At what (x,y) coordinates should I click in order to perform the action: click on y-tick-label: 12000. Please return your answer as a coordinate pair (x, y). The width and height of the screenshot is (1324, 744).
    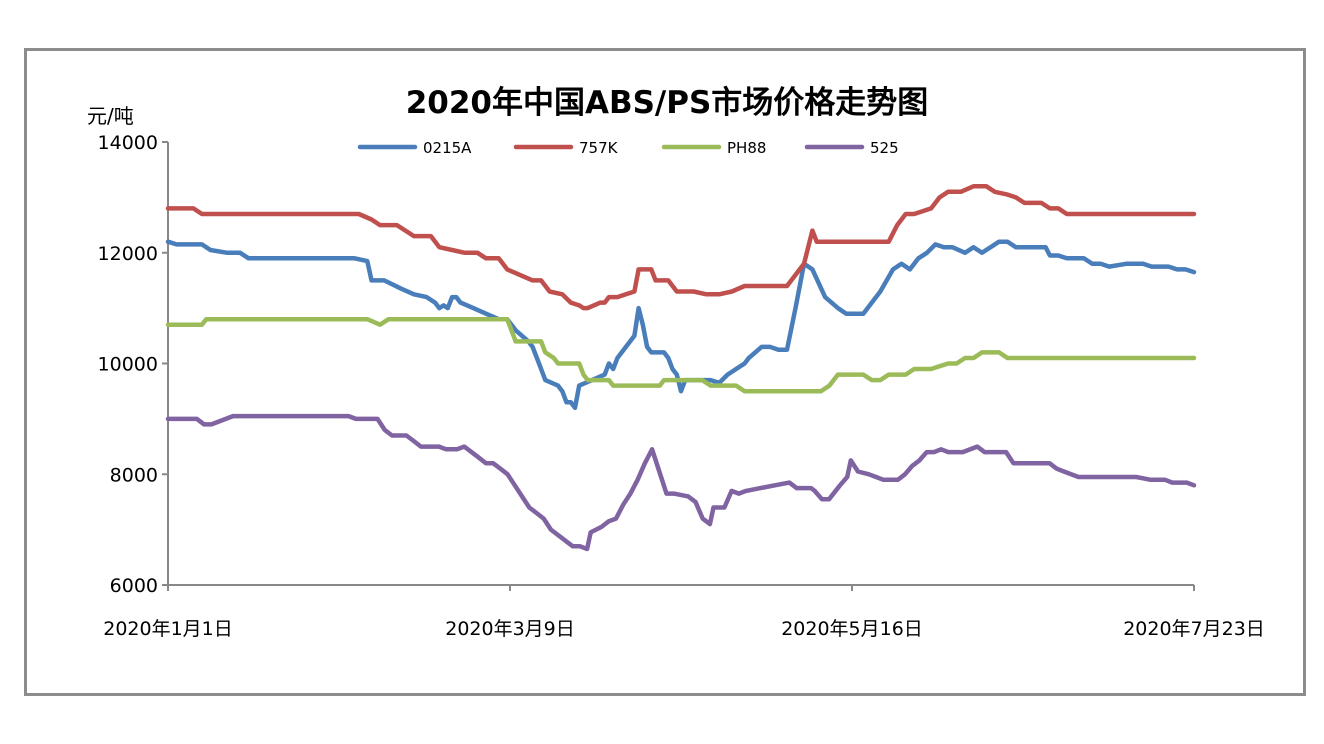
    Looking at the image, I should click on (128, 254).